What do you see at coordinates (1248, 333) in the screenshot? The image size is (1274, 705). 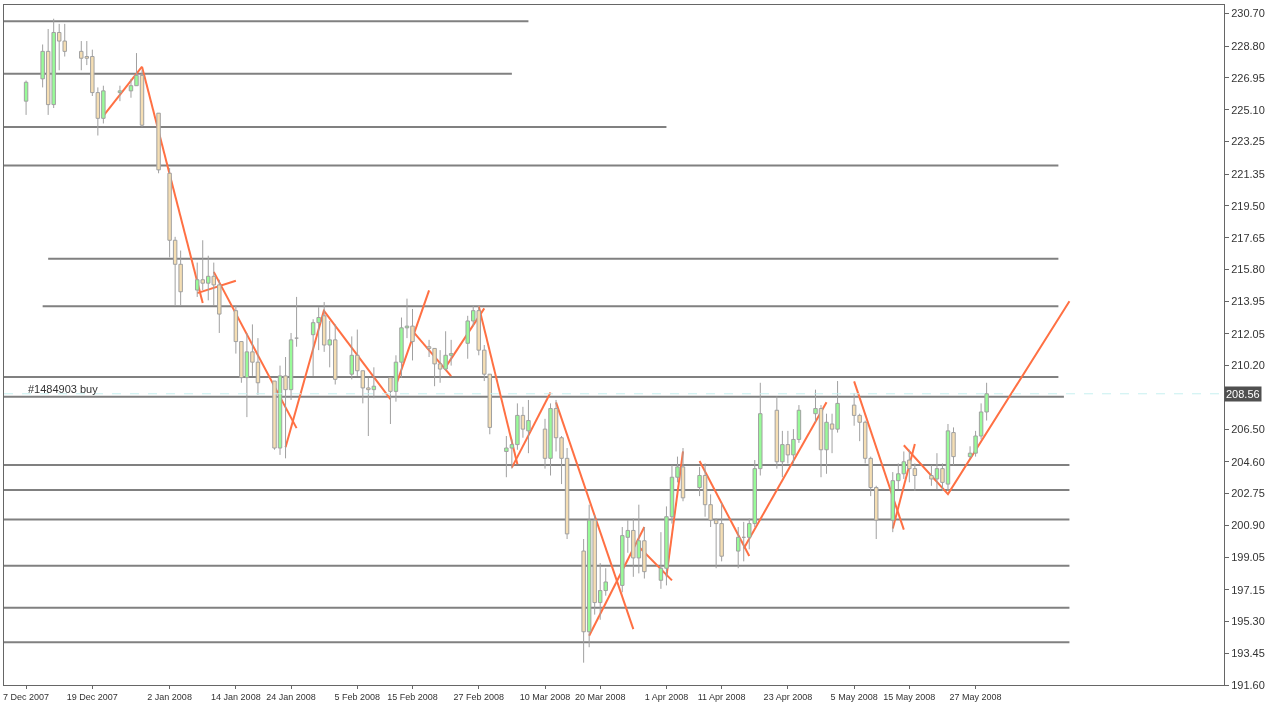 I see `y-tick-label: 212.05` at bounding box center [1248, 333].